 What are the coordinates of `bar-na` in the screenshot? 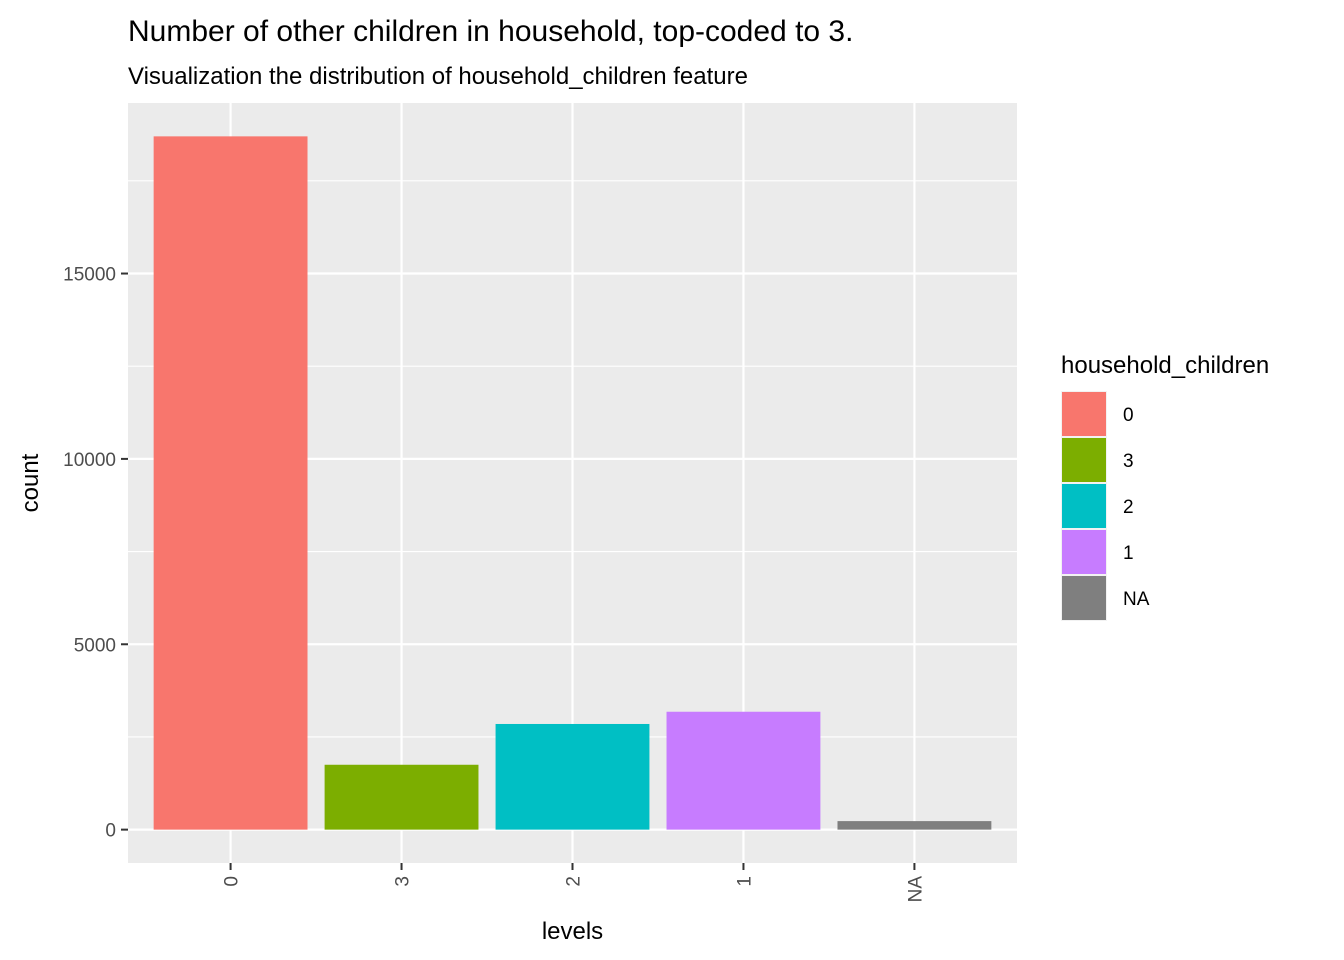 It's located at (914, 825).